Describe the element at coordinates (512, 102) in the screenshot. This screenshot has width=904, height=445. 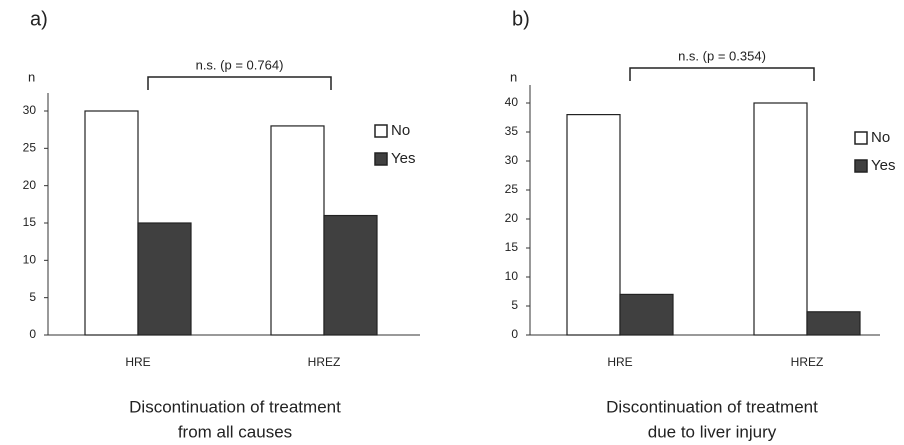
I see `y-tick-label: 40` at that location.